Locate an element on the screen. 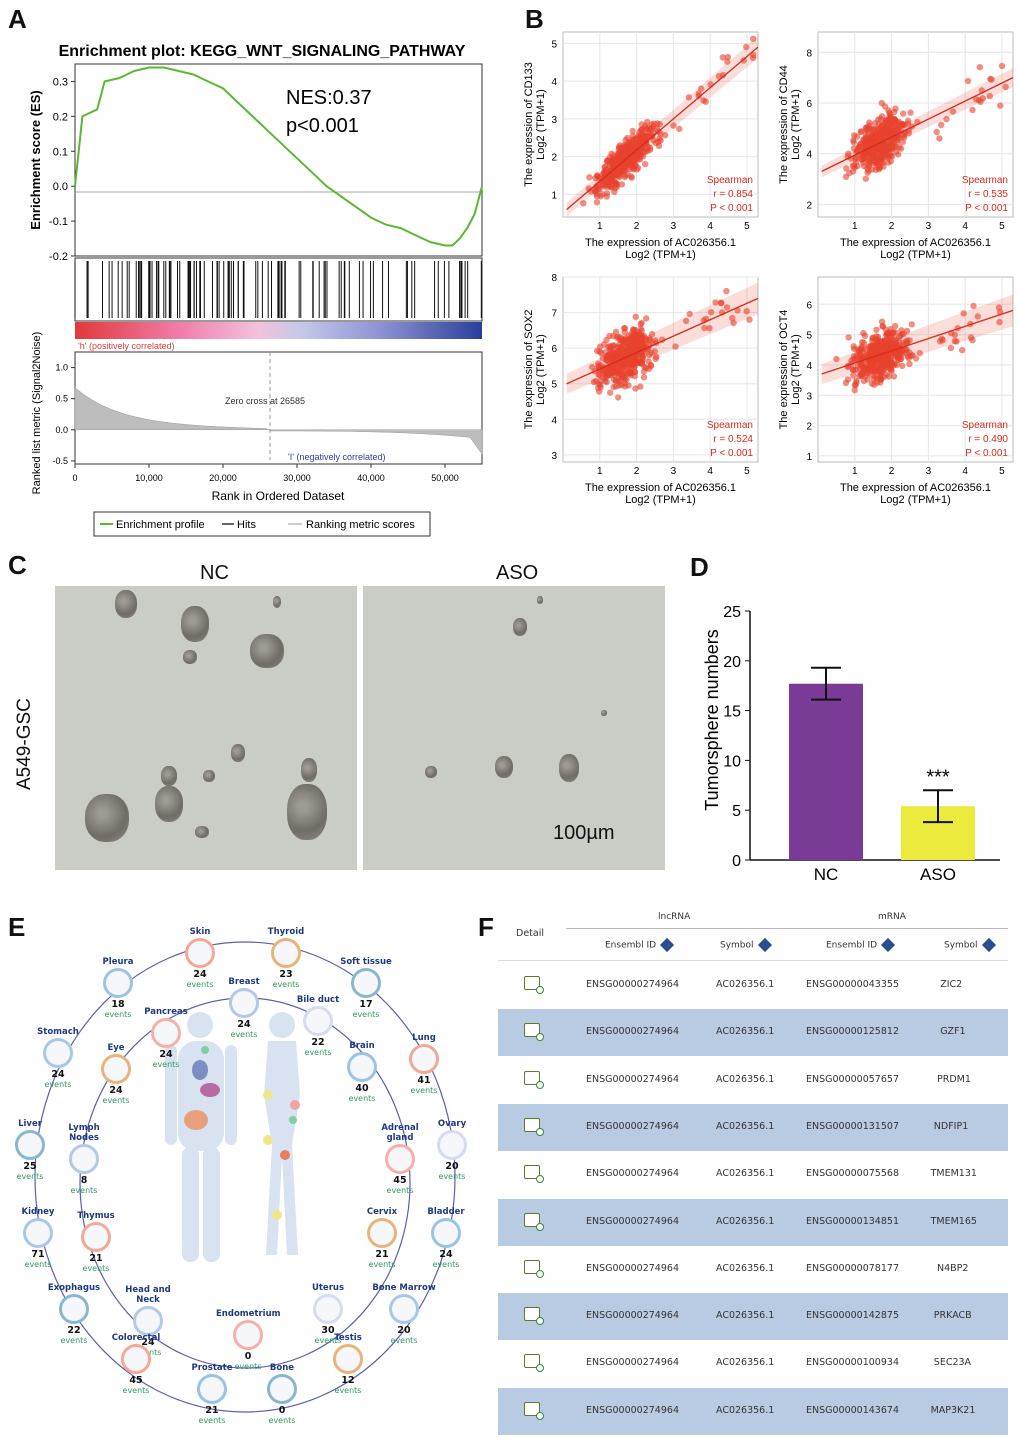  organ-label: Testis is located at coordinates (348, 1338).